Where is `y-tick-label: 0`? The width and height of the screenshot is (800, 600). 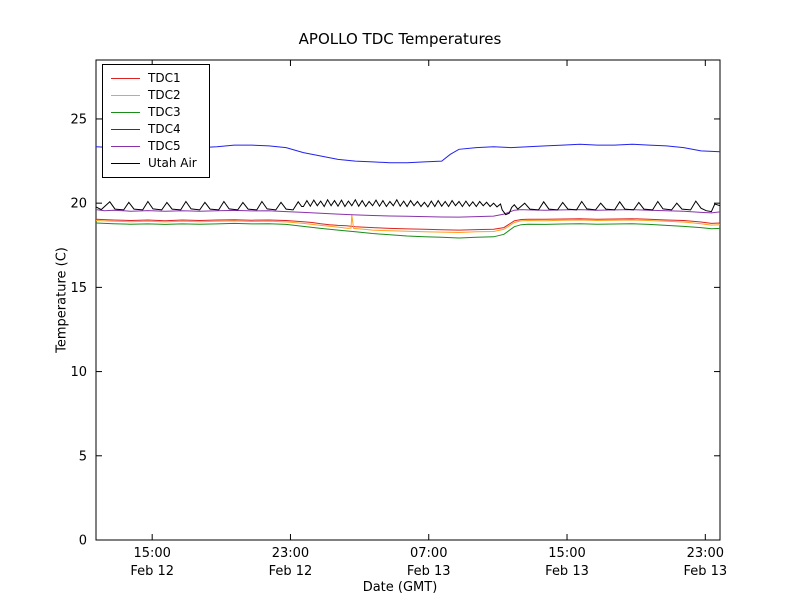
y-tick-label: 0 is located at coordinates (83, 541).